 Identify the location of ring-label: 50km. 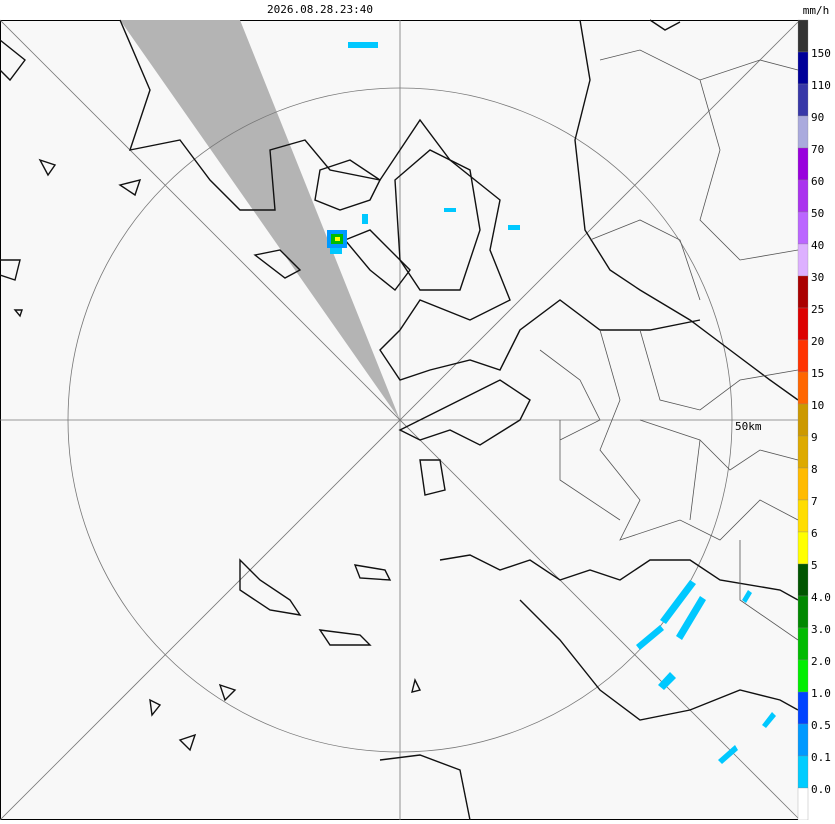
(748, 426).